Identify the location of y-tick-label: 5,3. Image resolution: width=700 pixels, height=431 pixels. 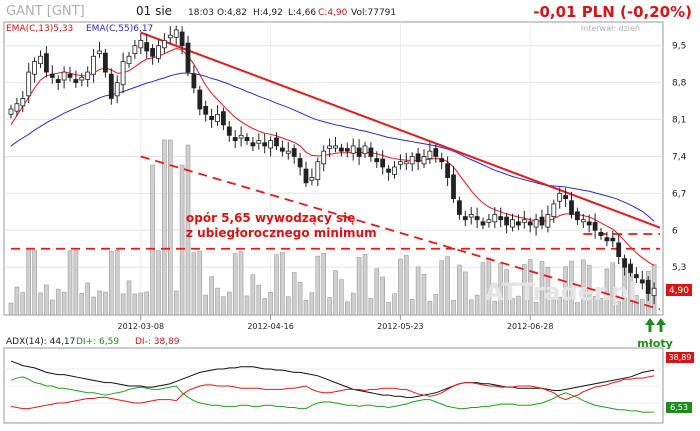
(679, 268).